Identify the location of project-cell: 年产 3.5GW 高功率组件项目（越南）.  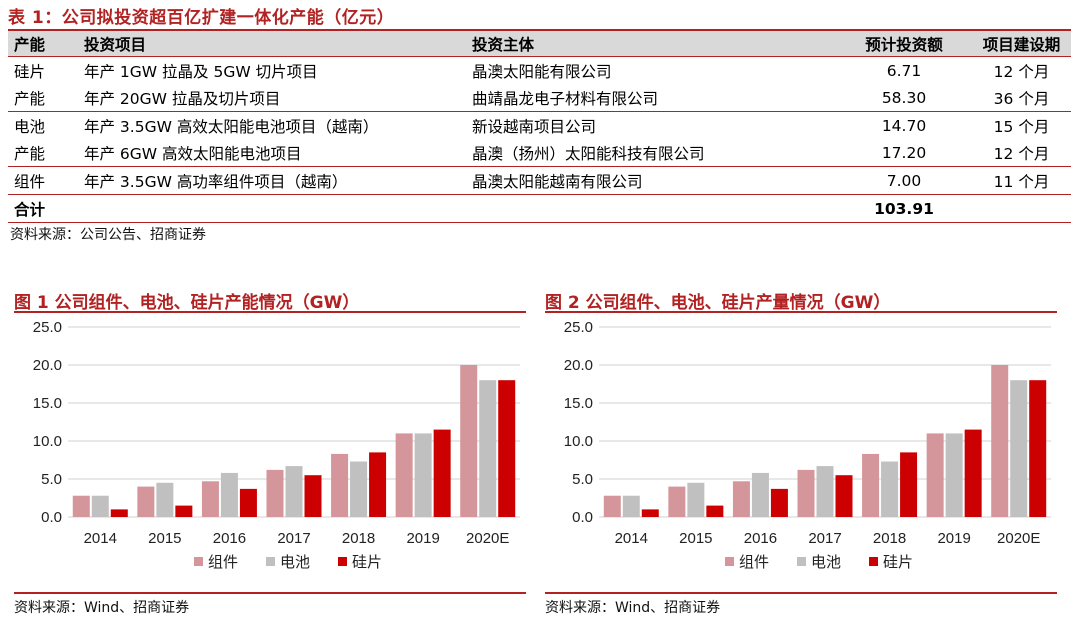
(272, 180).